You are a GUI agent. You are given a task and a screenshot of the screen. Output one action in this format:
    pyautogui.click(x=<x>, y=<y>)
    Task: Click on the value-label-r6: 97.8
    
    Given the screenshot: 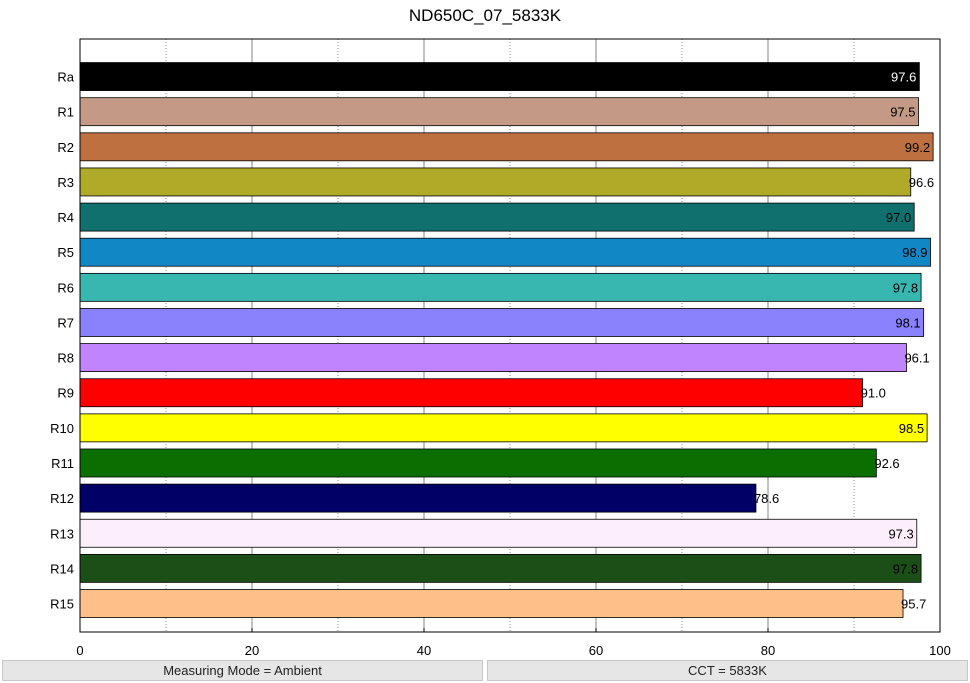 What is the action you would take?
    pyautogui.click(x=905, y=287)
    